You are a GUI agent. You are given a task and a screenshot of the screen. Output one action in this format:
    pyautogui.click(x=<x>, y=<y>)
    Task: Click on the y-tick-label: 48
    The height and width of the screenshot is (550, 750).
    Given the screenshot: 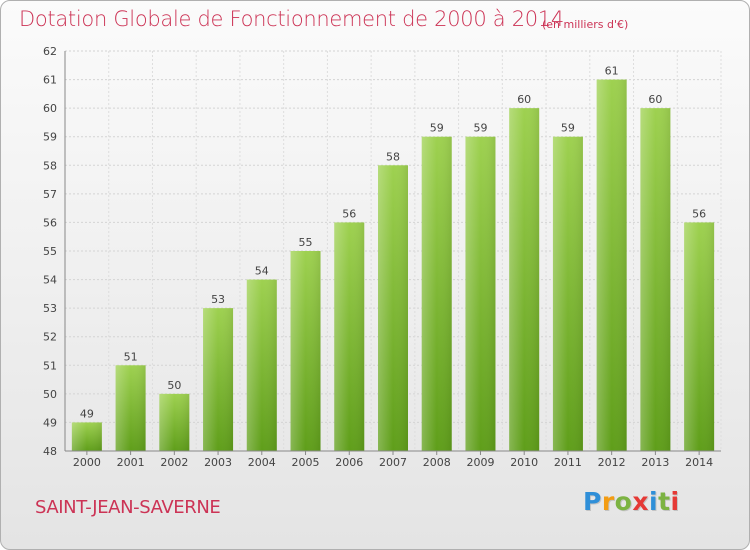 What is the action you would take?
    pyautogui.click(x=50, y=451)
    